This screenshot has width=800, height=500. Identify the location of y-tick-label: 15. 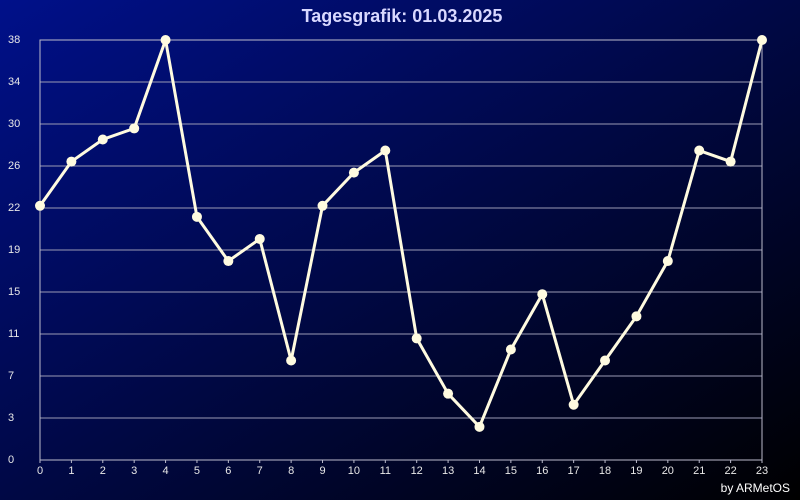
(14, 292).